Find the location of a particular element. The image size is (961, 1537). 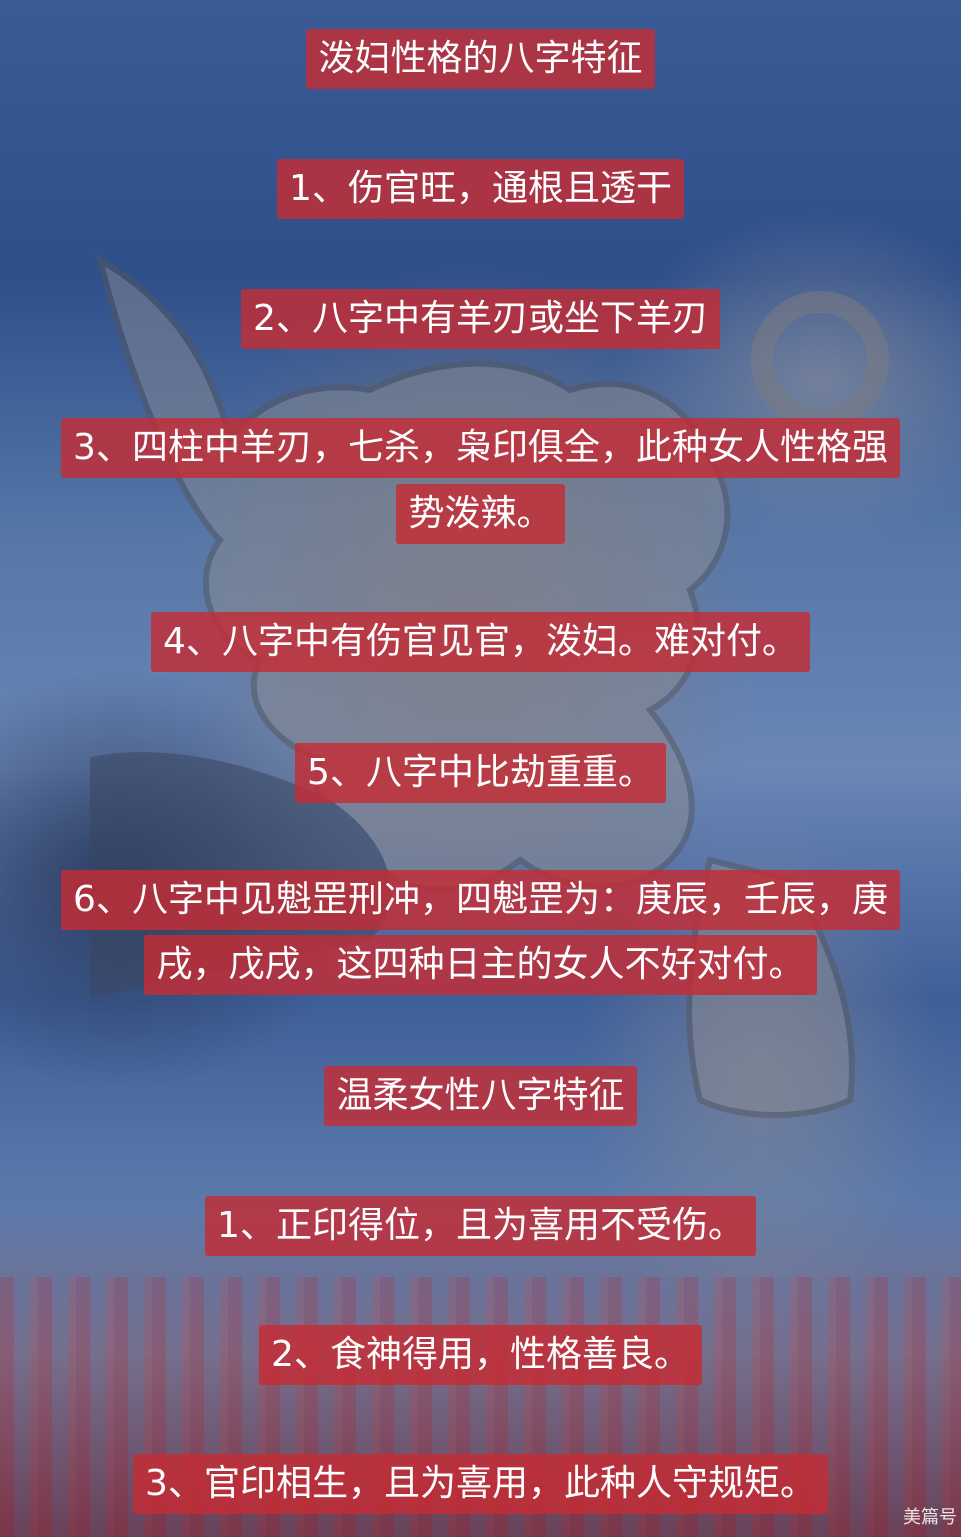

gentle-item-1: 1、正印得位，且为喜用不受伤。 is located at coordinates (480, 1226).